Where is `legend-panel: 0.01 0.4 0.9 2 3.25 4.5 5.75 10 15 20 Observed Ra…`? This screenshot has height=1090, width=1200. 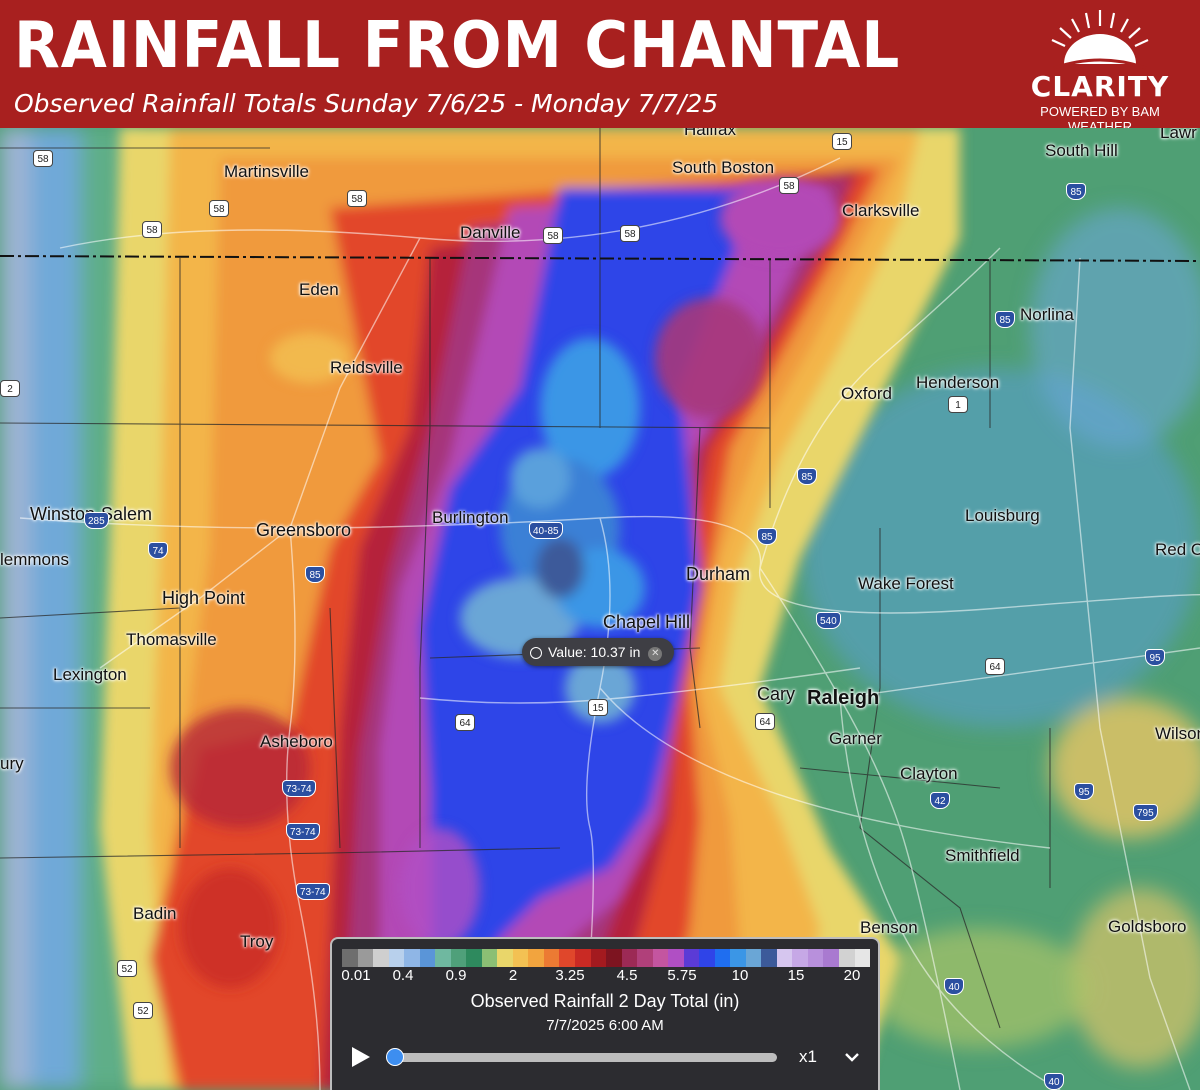 legend-panel: 0.01 0.4 0.9 2 3.25 4.5 5.75 10 15 20 Observed Ra… is located at coordinates (605, 1013).